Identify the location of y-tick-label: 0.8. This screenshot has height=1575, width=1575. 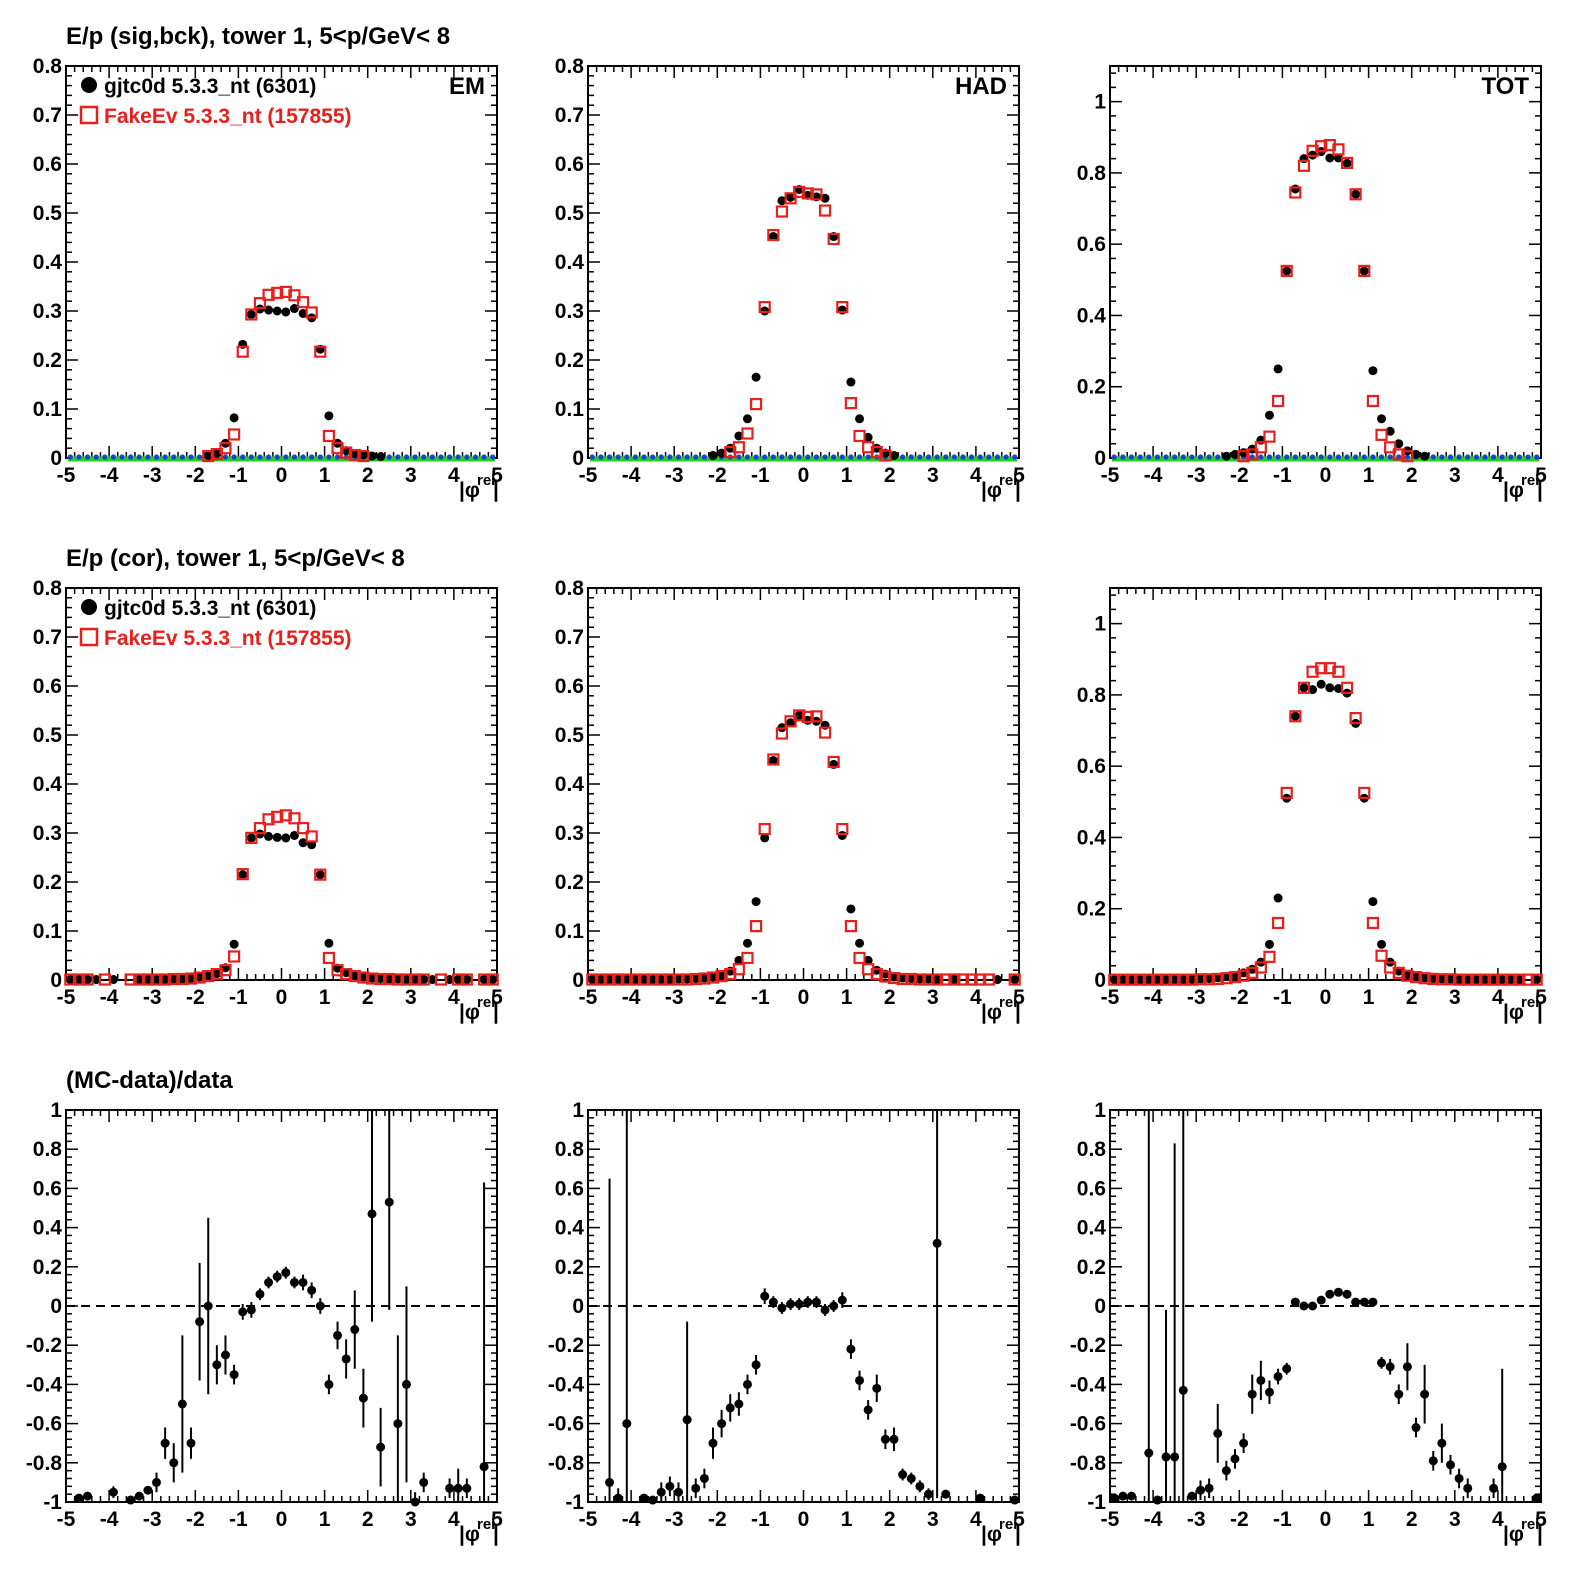
(570, 66).